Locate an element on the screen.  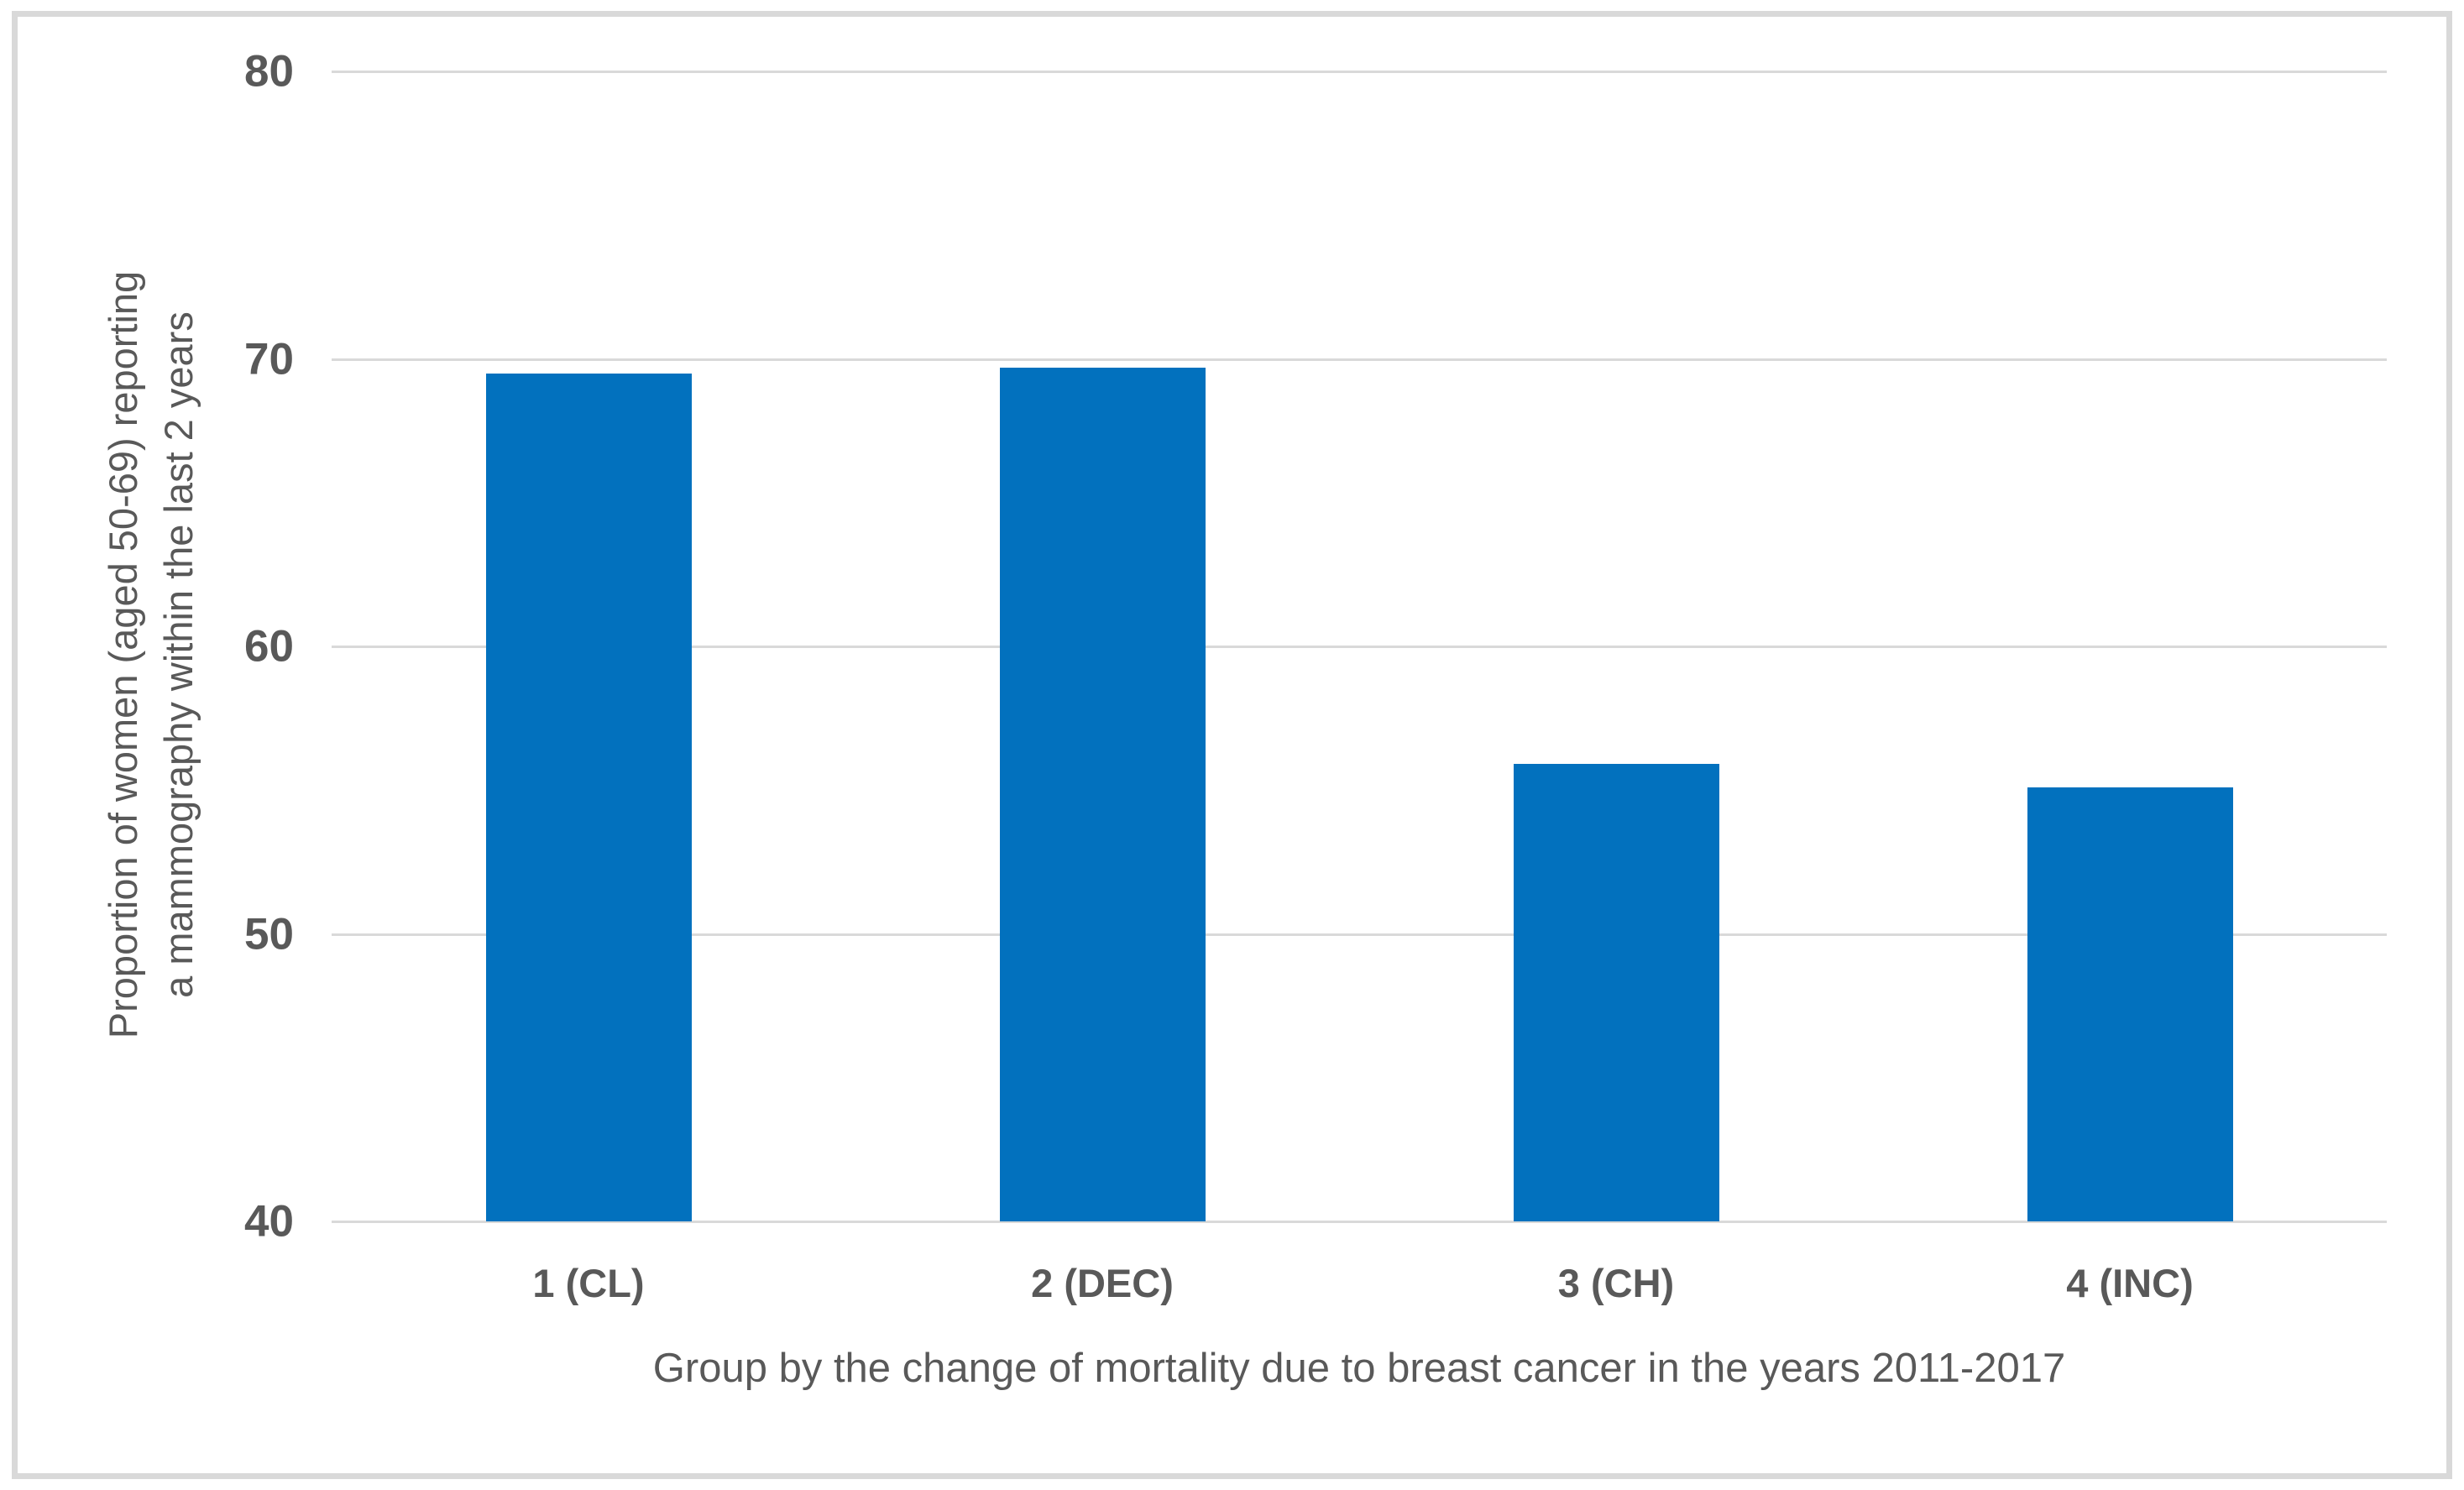
x-category-label-2: 2 (DEC) is located at coordinates (1102, 1283).